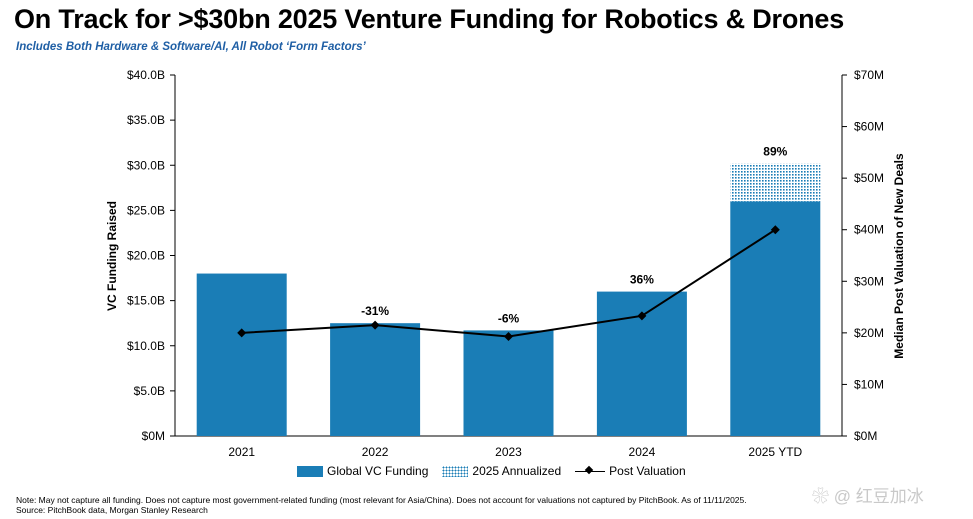 The height and width of the screenshot is (519, 973). Describe the element at coordinates (146, 75) in the screenshot. I see `y-tick-label: $40.0B` at that location.